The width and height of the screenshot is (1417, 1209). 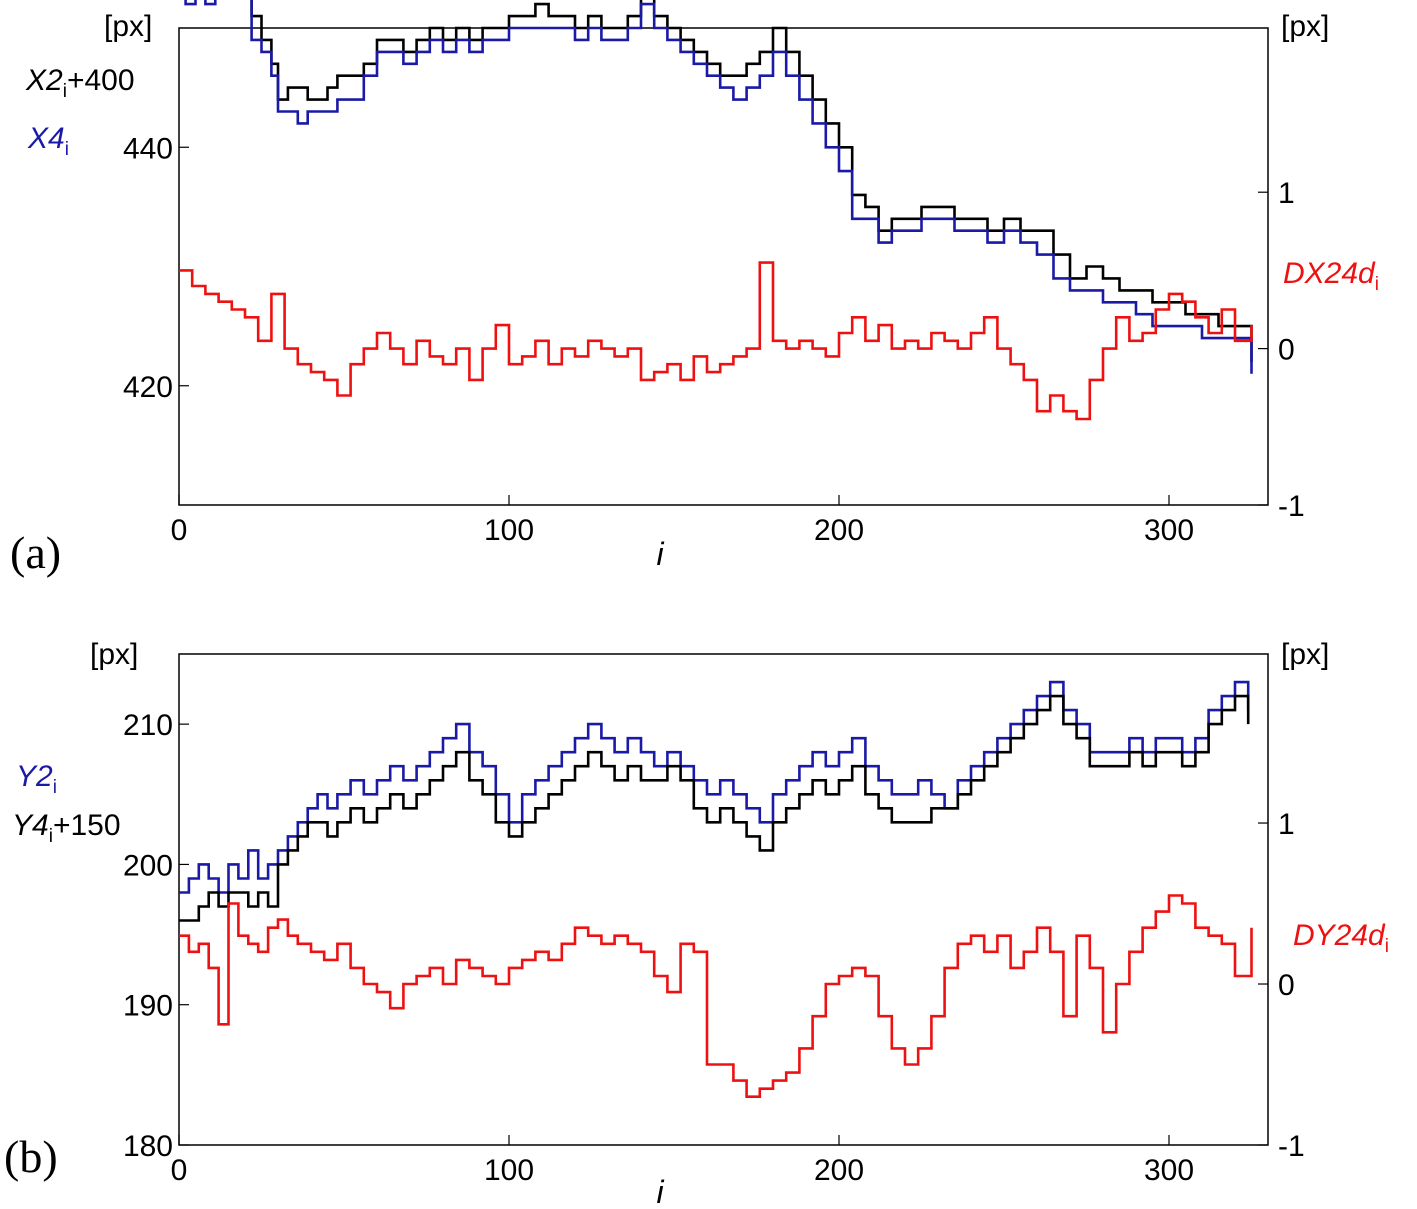 What do you see at coordinates (31, 1156) in the screenshot?
I see `panel-tag: (b)` at bounding box center [31, 1156].